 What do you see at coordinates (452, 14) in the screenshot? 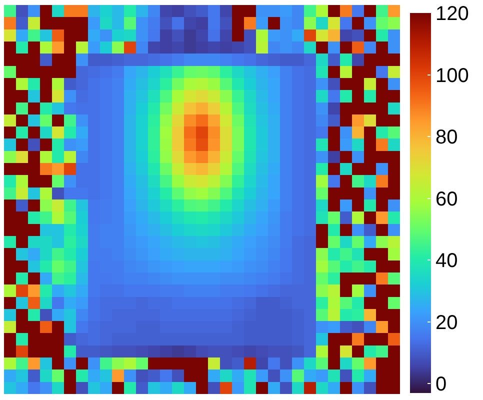
I see `color-bar-label: 120` at bounding box center [452, 14].